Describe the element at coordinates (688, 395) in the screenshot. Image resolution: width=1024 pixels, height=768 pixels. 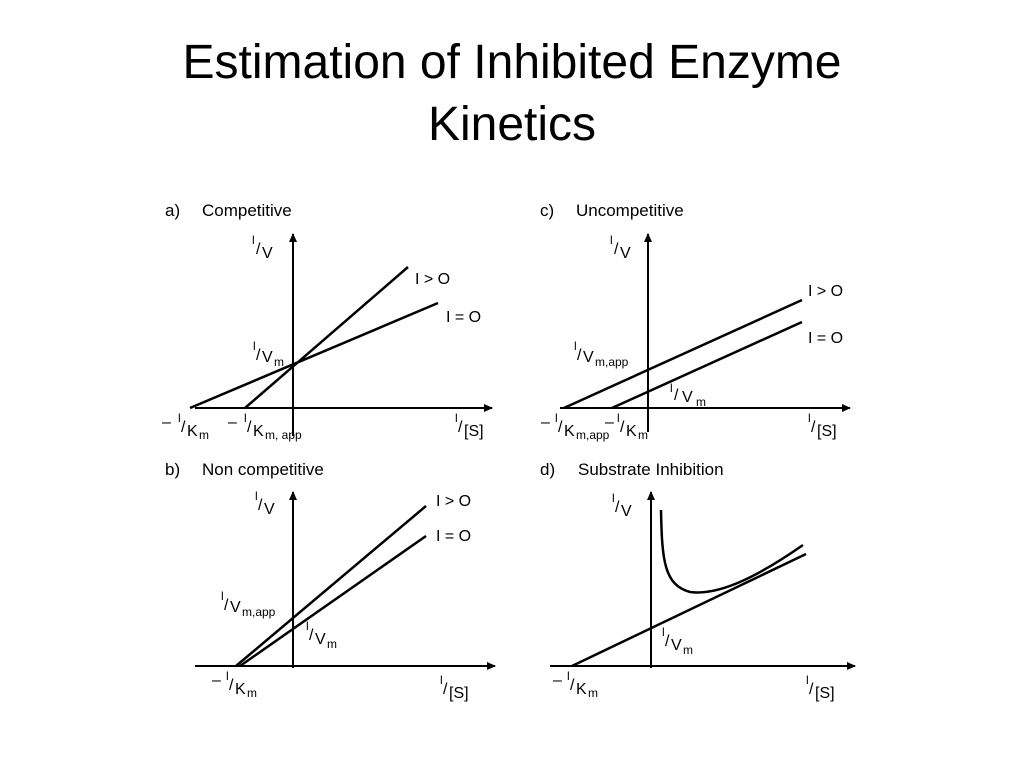
I see `panel-c-intercept-y-vm: l / V m` at that location.